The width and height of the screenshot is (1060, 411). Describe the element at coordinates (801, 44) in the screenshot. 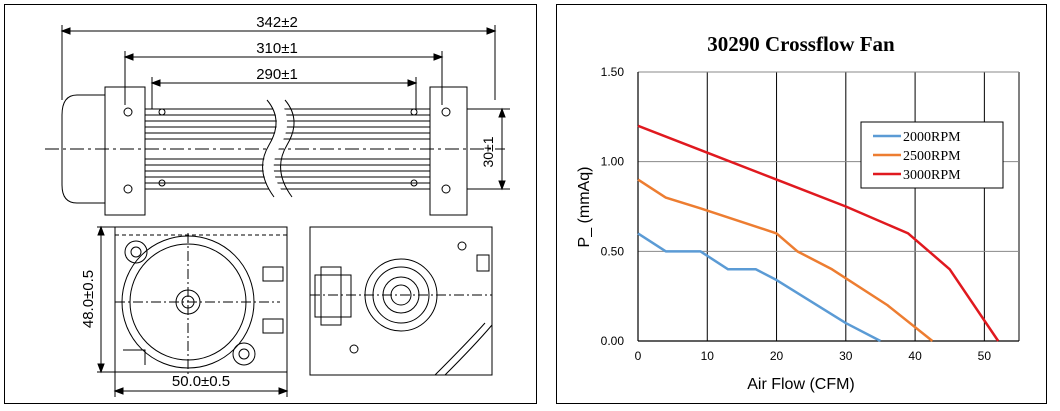

I see `chart-title: 30290 Crossflow Fan` at that location.